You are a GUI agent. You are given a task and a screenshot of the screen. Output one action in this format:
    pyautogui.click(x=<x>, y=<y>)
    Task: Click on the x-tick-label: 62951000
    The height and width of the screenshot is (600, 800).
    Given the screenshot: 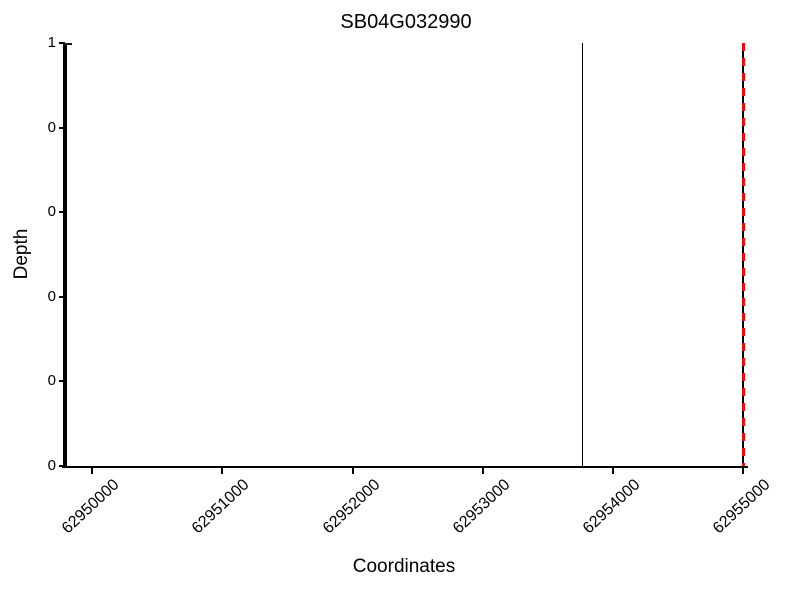 What is the action you would take?
    pyautogui.click(x=221, y=507)
    